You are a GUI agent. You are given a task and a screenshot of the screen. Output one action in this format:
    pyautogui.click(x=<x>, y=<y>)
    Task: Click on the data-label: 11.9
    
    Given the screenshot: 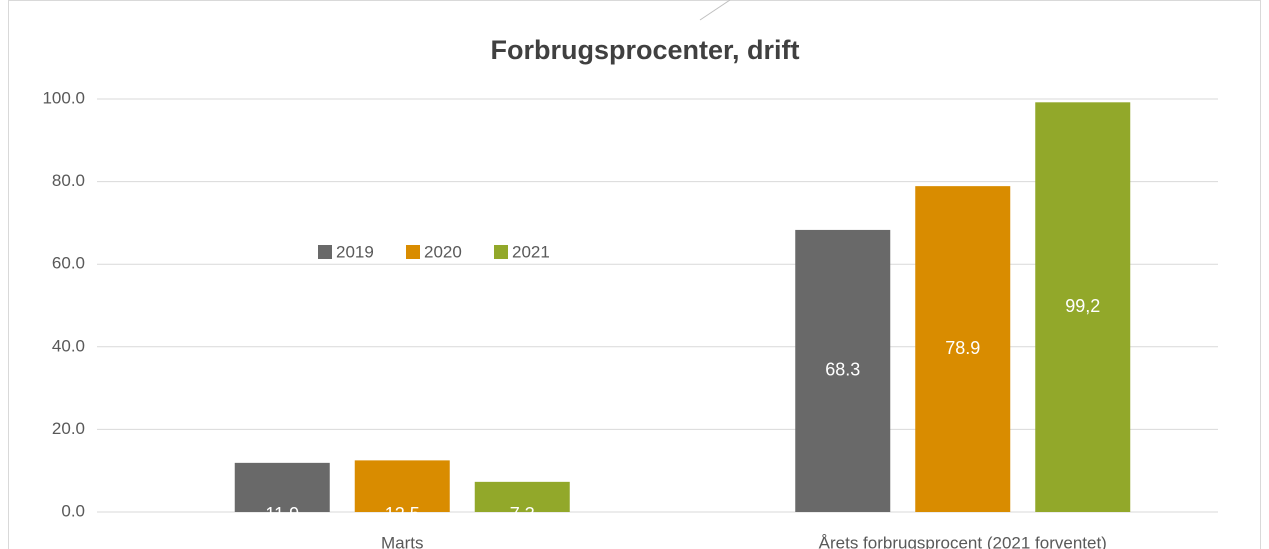 What is the action you would take?
    pyautogui.click(x=282, y=514)
    